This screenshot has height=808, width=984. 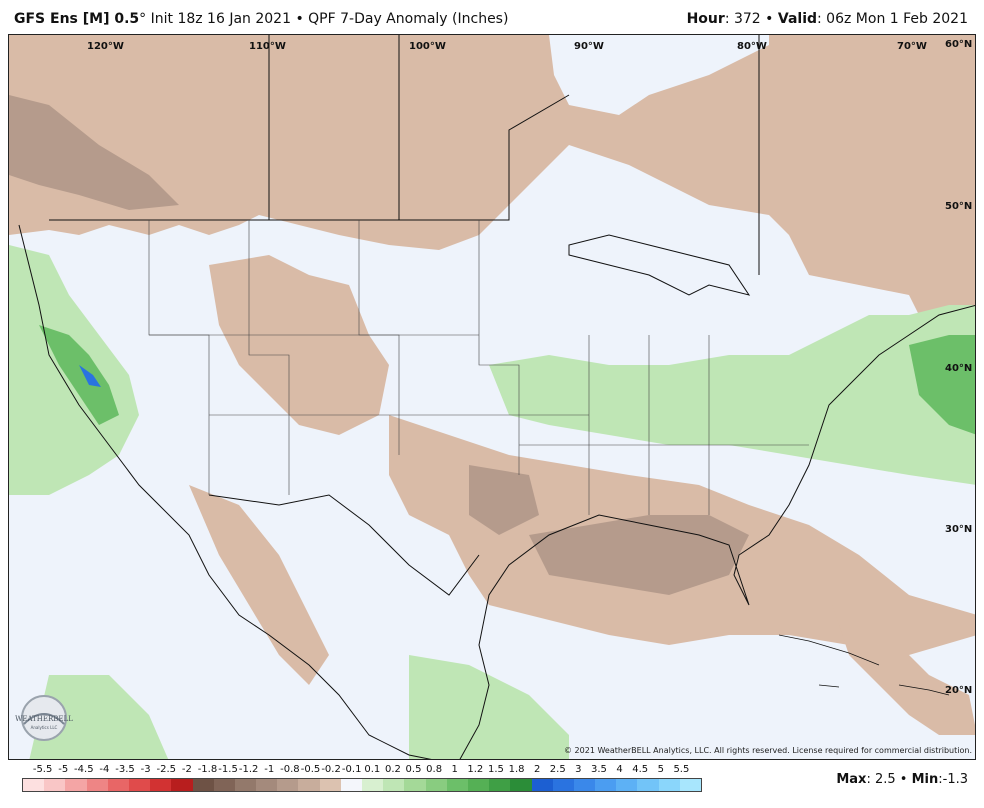 What do you see at coordinates (925, 779) in the screenshot?
I see `min-label: Min` at bounding box center [925, 779].